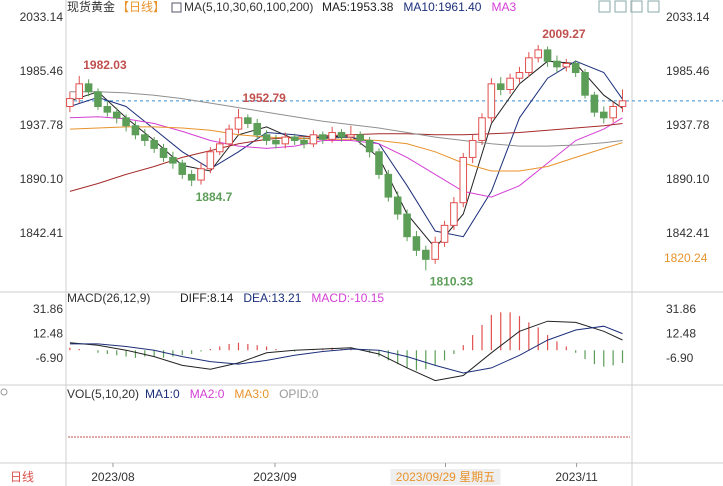 The height and width of the screenshot is (486, 723). I want to click on price-annotation: 1982.03, so click(105, 65).